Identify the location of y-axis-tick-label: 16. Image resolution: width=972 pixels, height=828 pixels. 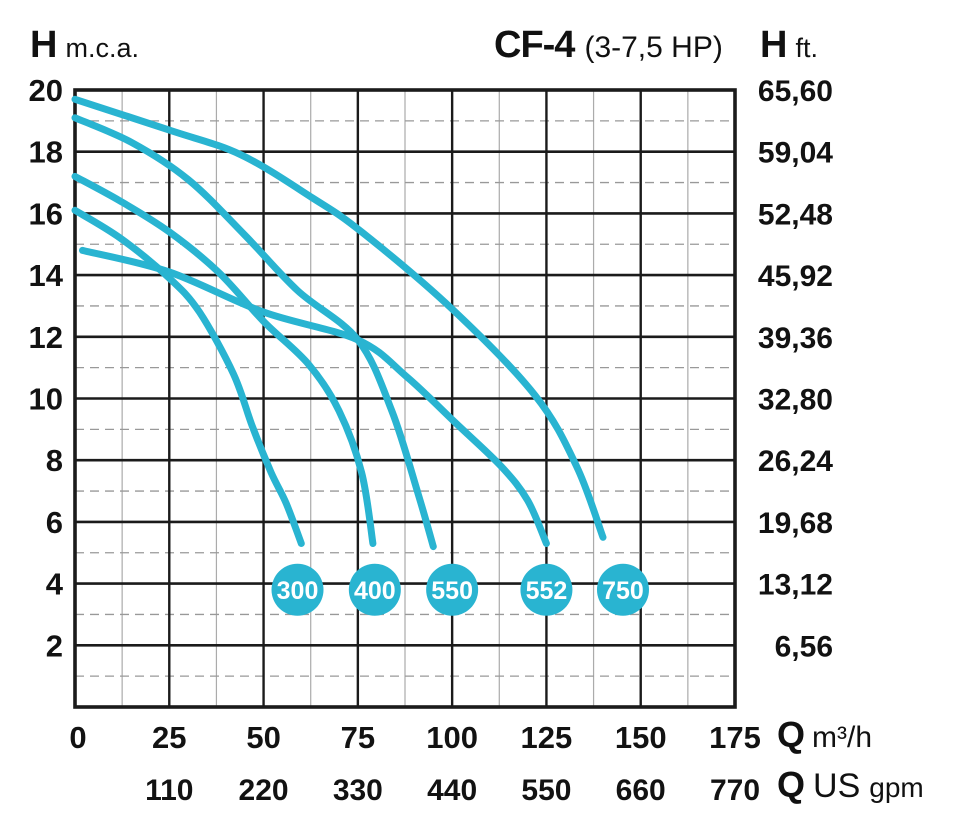
(46, 213).